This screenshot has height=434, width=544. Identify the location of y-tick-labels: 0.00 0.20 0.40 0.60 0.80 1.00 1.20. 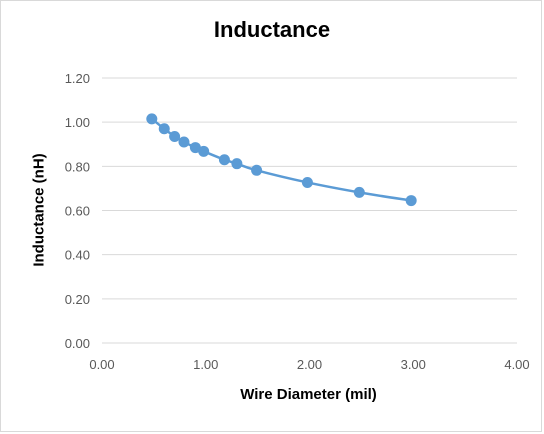
(77, 211).